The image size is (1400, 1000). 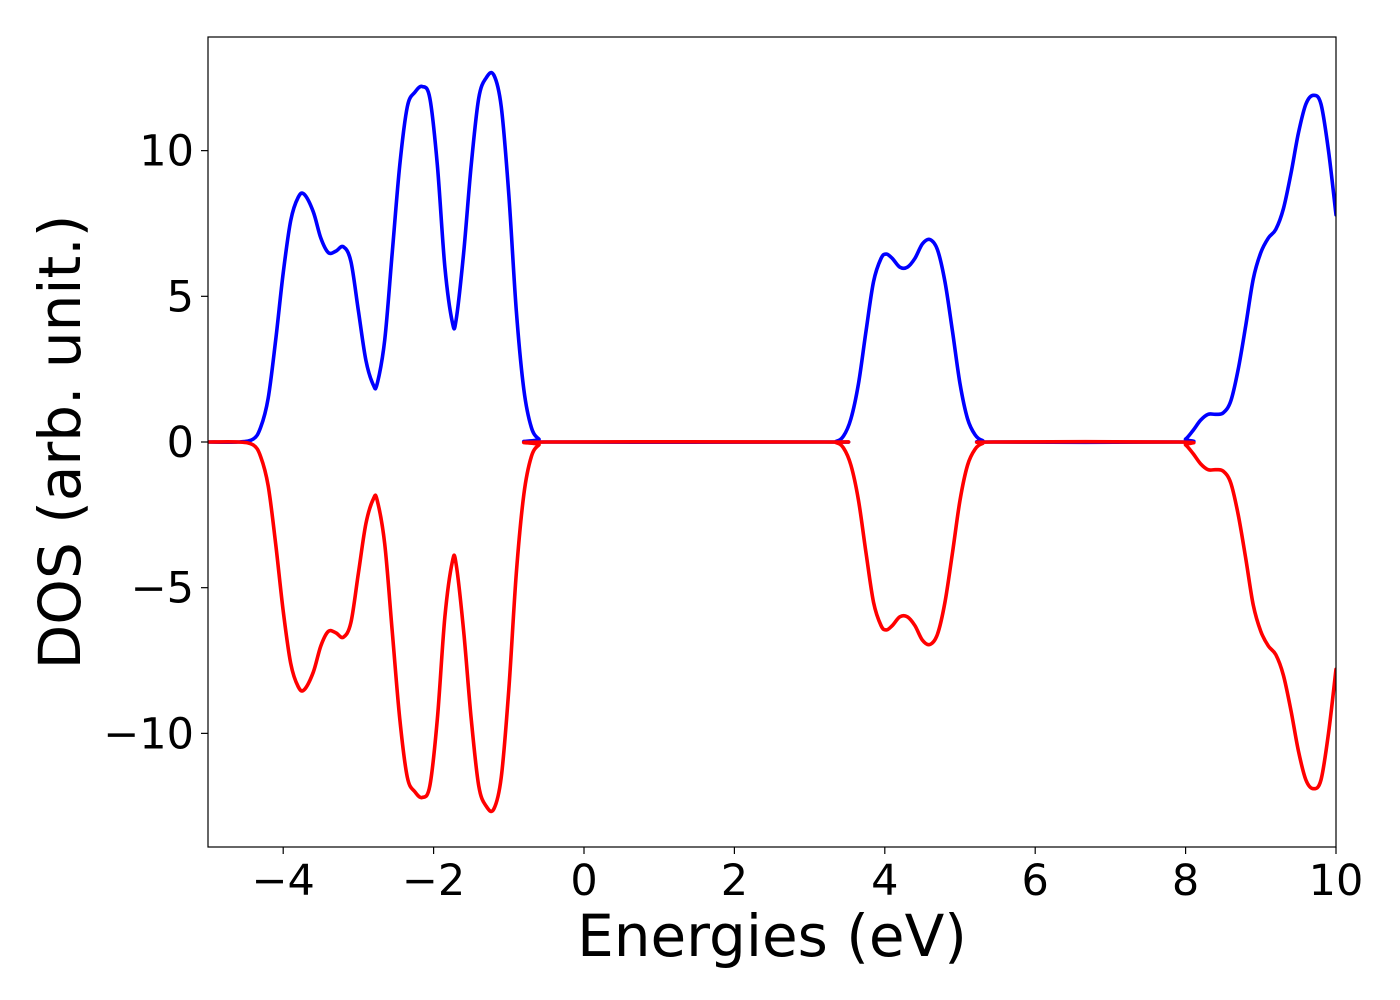 What do you see at coordinates (583, 881) in the screenshot?
I see `x-tick-label: 0` at bounding box center [583, 881].